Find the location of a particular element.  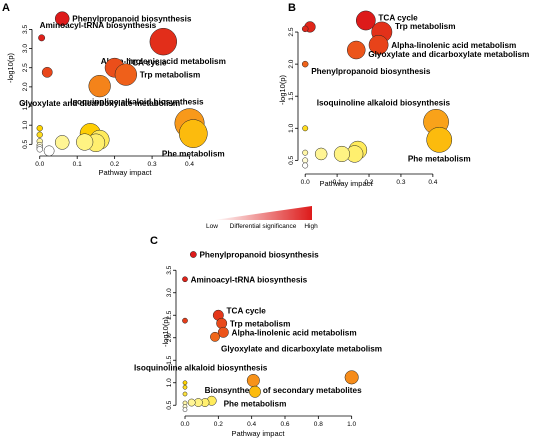

panel-a-point-label: Isoquinoline alkaloid biosynthesis is located at coordinates (137, 102).